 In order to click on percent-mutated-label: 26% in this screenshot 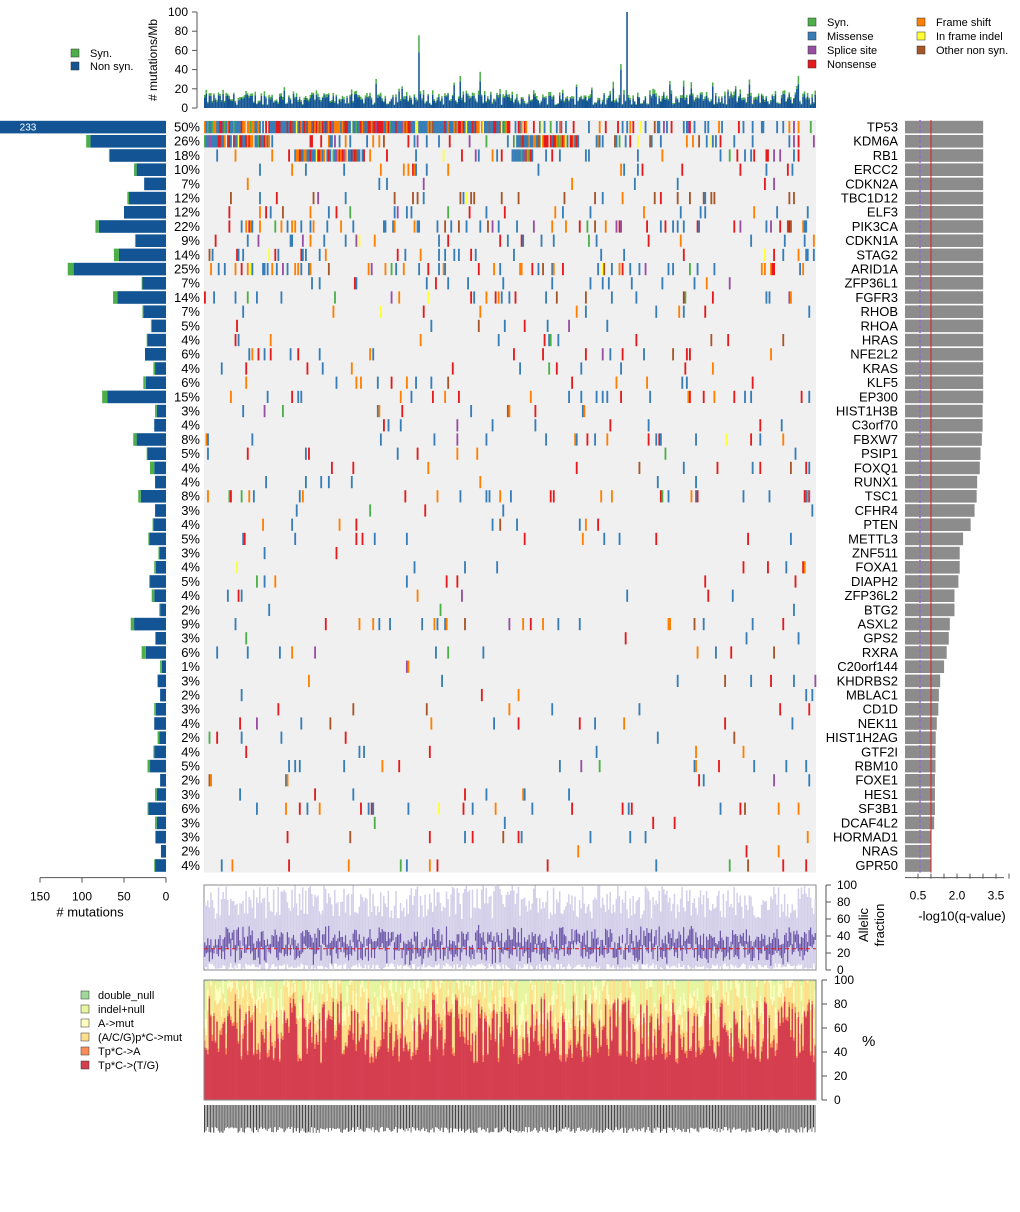, I will do `click(187, 141)`.